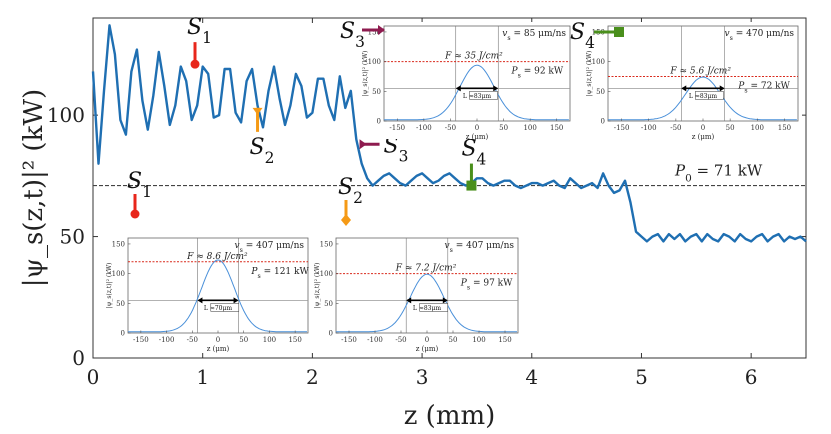 This screenshot has height=434, width=831. I want to click on marker-s2-label: S2, so click(262, 151).